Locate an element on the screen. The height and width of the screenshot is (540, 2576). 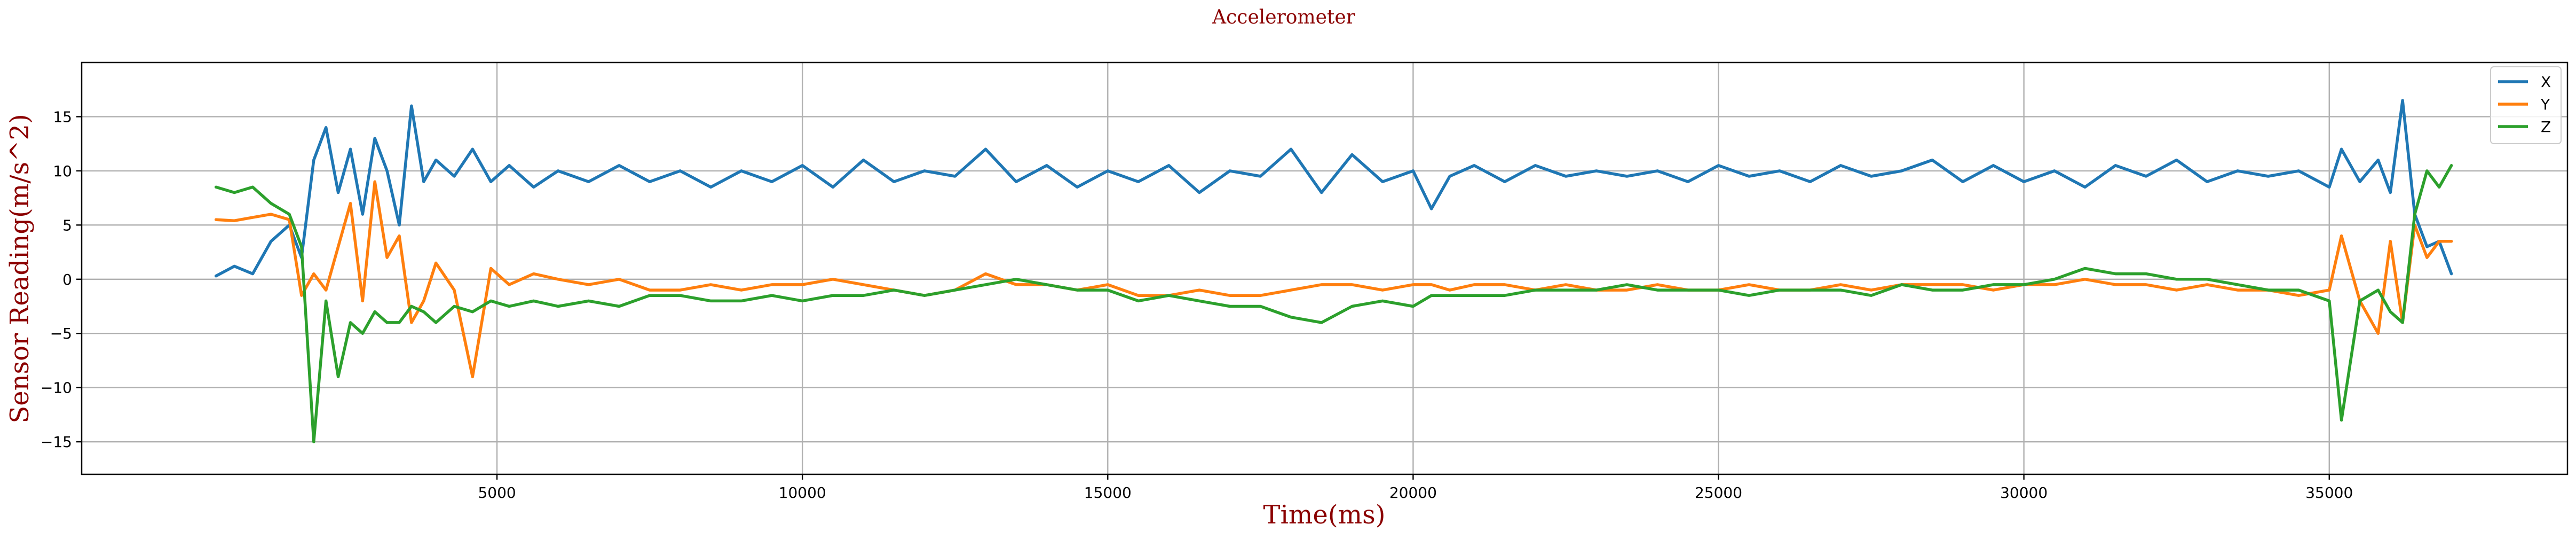
x-axis-ticks: 5000 10000 15000 20000 25000 30000 35000 is located at coordinates (1415, 488).